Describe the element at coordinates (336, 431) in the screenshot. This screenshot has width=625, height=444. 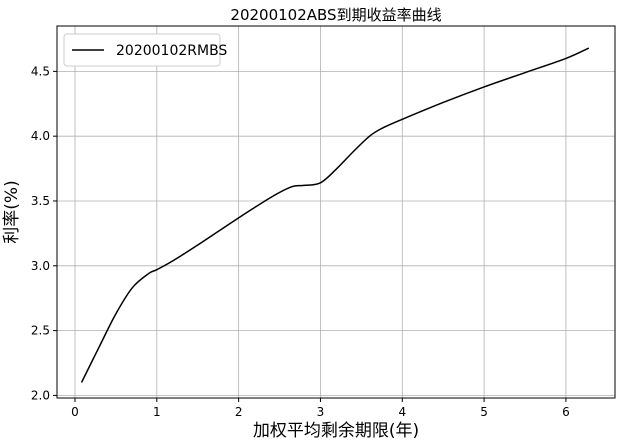
I see `x-axis-label: 加权平均剩余期限(年)` at that location.